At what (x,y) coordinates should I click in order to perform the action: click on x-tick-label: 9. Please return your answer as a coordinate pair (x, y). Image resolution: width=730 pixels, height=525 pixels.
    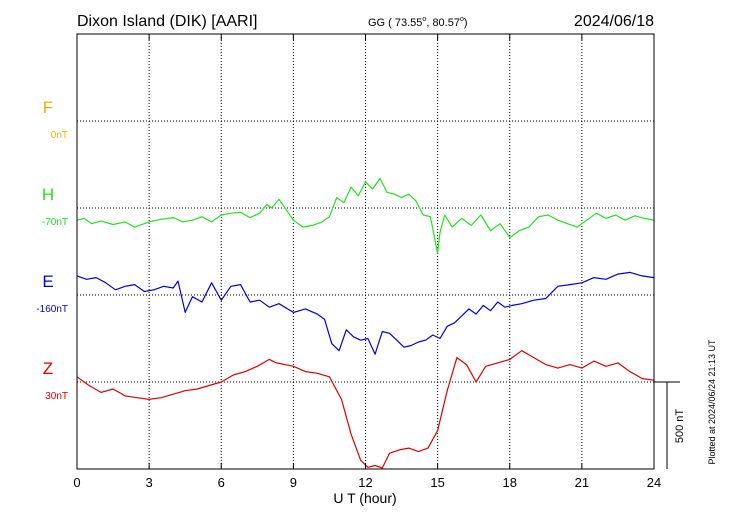
    Looking at the image, I should click on (293, 482).